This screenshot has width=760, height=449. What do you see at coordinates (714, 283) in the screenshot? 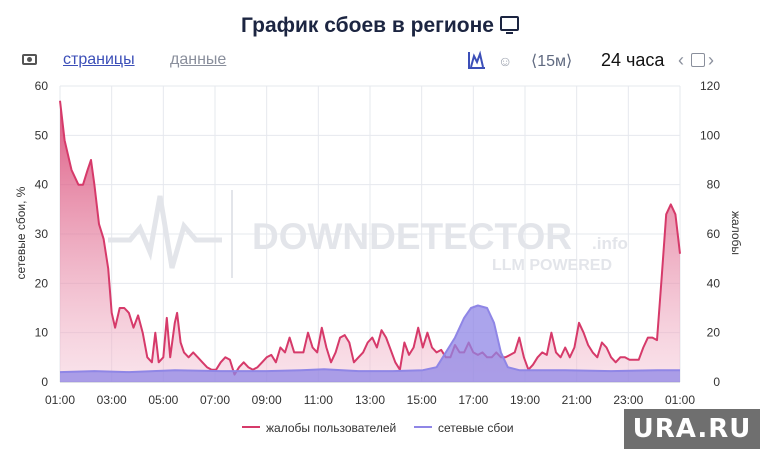
I see `y-right-tick-label: 40` at bounding box center [714, 283].